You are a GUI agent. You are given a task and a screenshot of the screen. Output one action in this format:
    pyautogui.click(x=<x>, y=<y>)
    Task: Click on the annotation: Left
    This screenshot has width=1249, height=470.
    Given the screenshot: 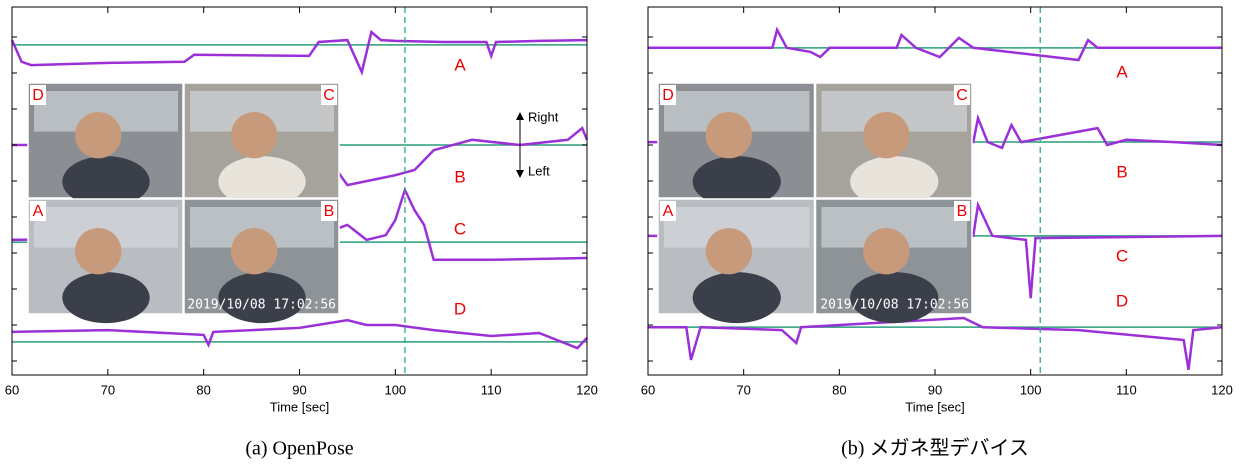 What is the action you would take?
    pyautogui.click(x=539, y=170)
    